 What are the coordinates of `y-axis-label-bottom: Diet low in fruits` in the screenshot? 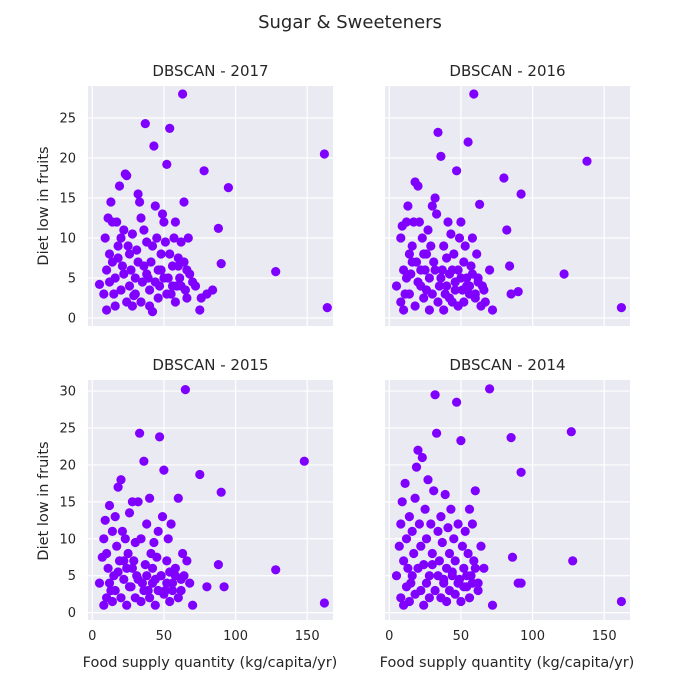 It's located at (44, 500).